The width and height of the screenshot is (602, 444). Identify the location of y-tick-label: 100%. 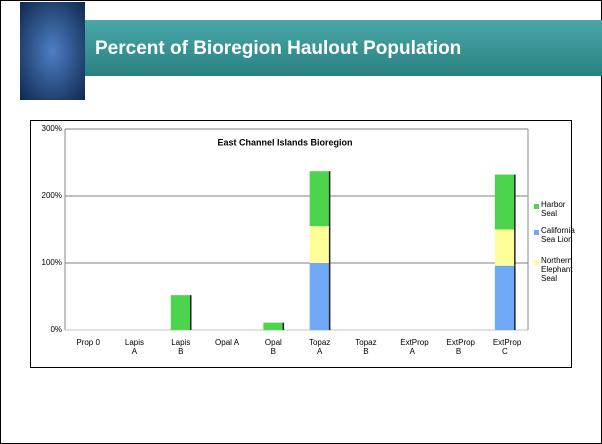
(52, 262).